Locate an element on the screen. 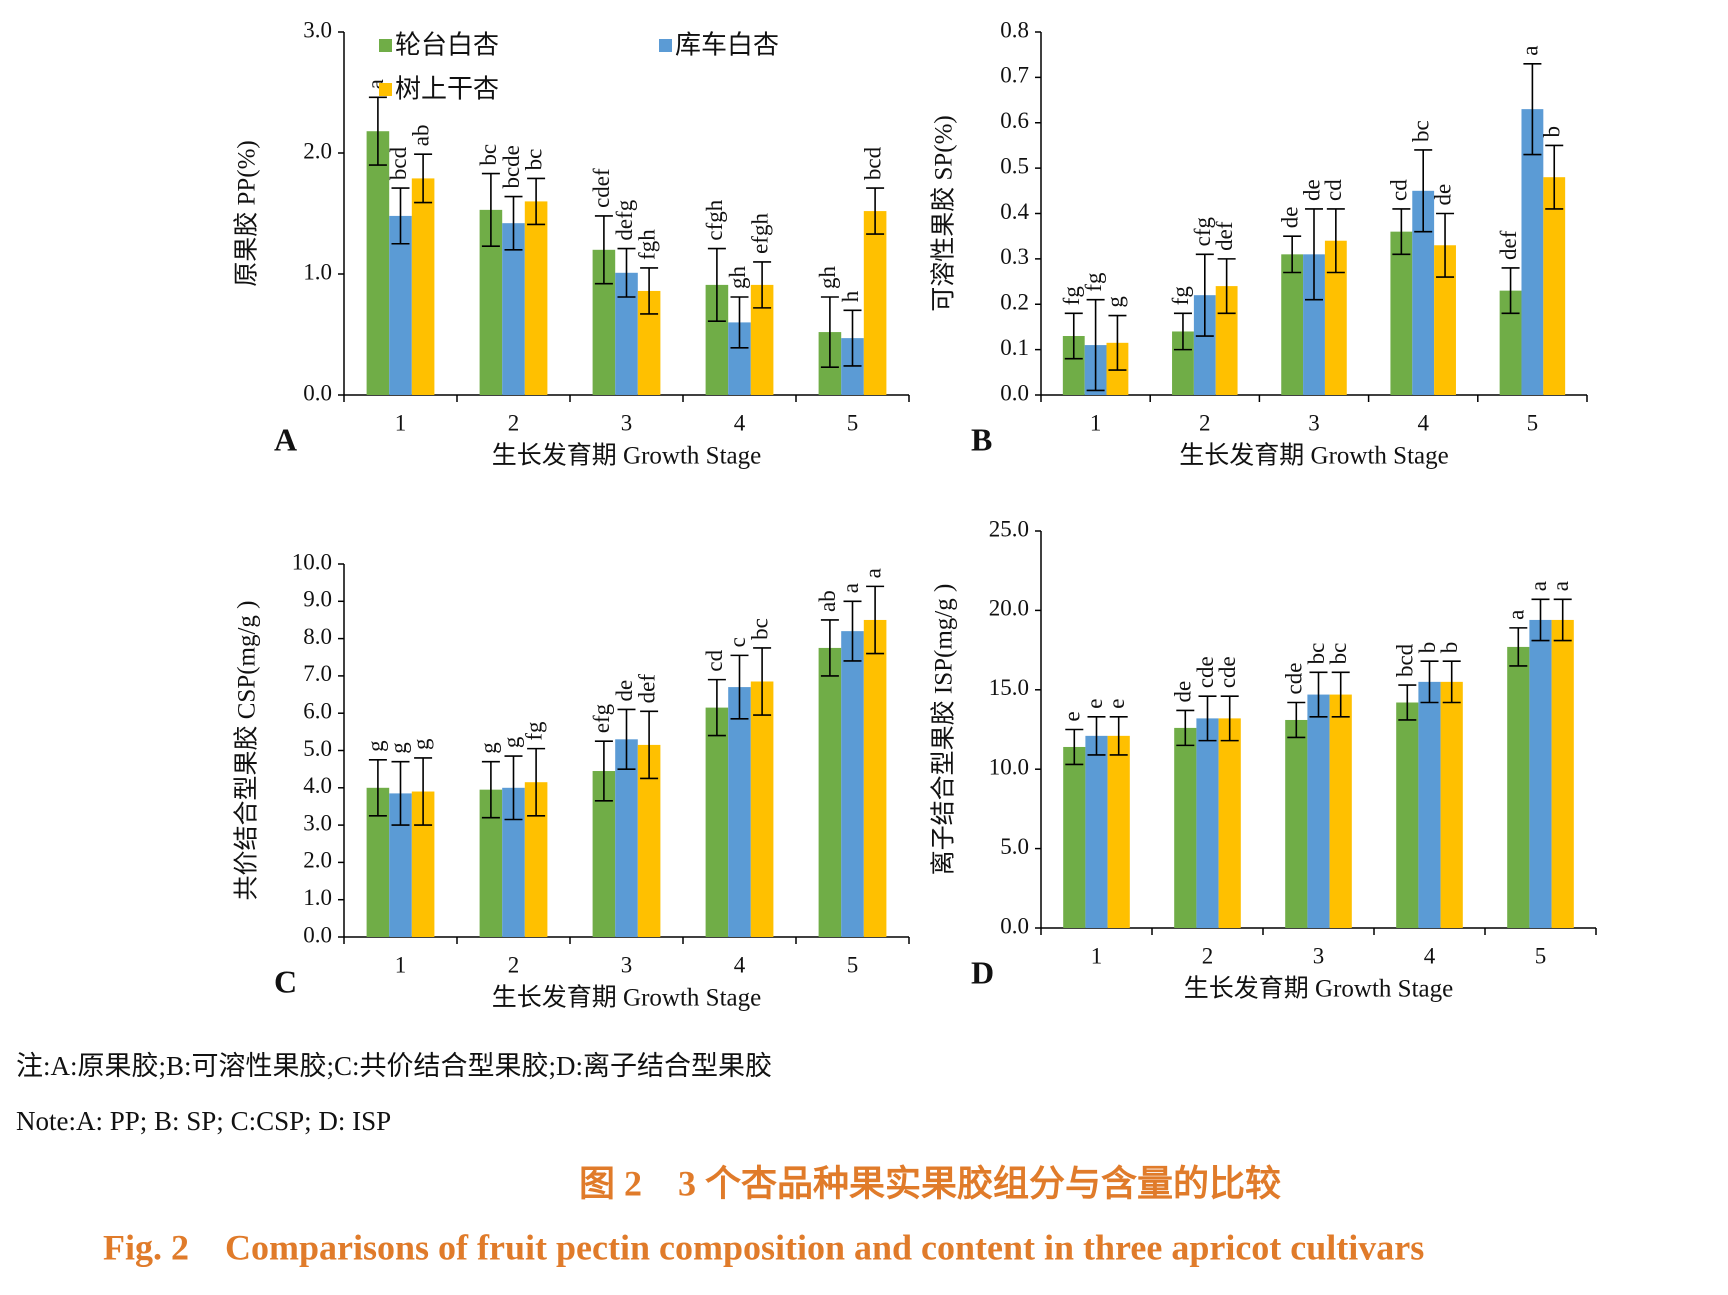 Image resolution: width=1728 pixels, height=1295 pixels. y-tick-label: 4.0 is located at coordinates (317, 785).